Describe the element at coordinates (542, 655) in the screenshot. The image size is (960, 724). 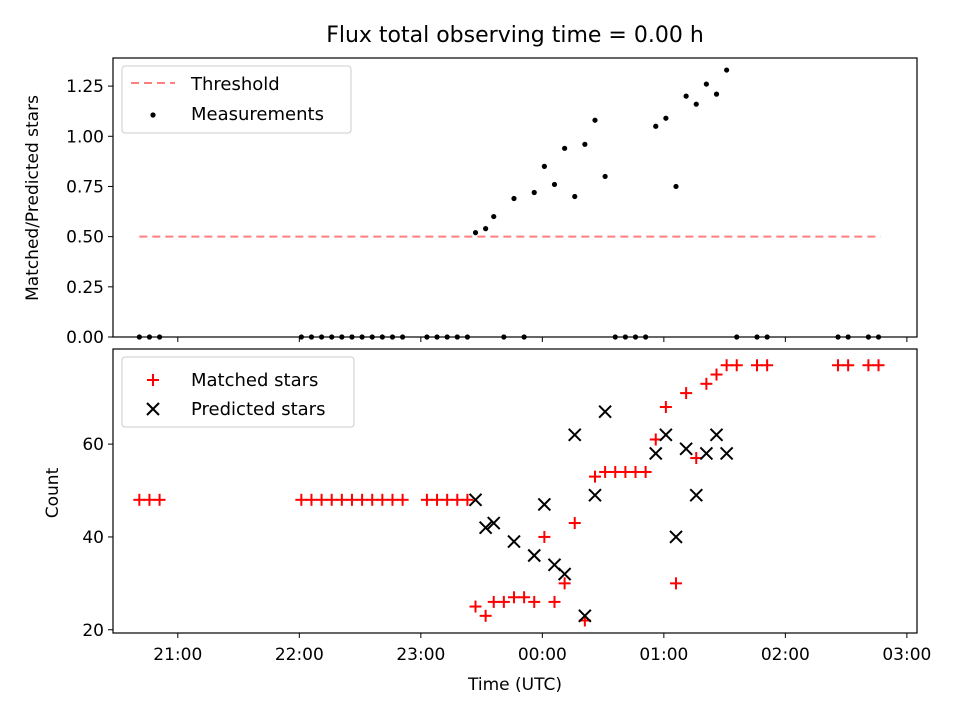
I see `x-tick-label: 00:00` at that location.